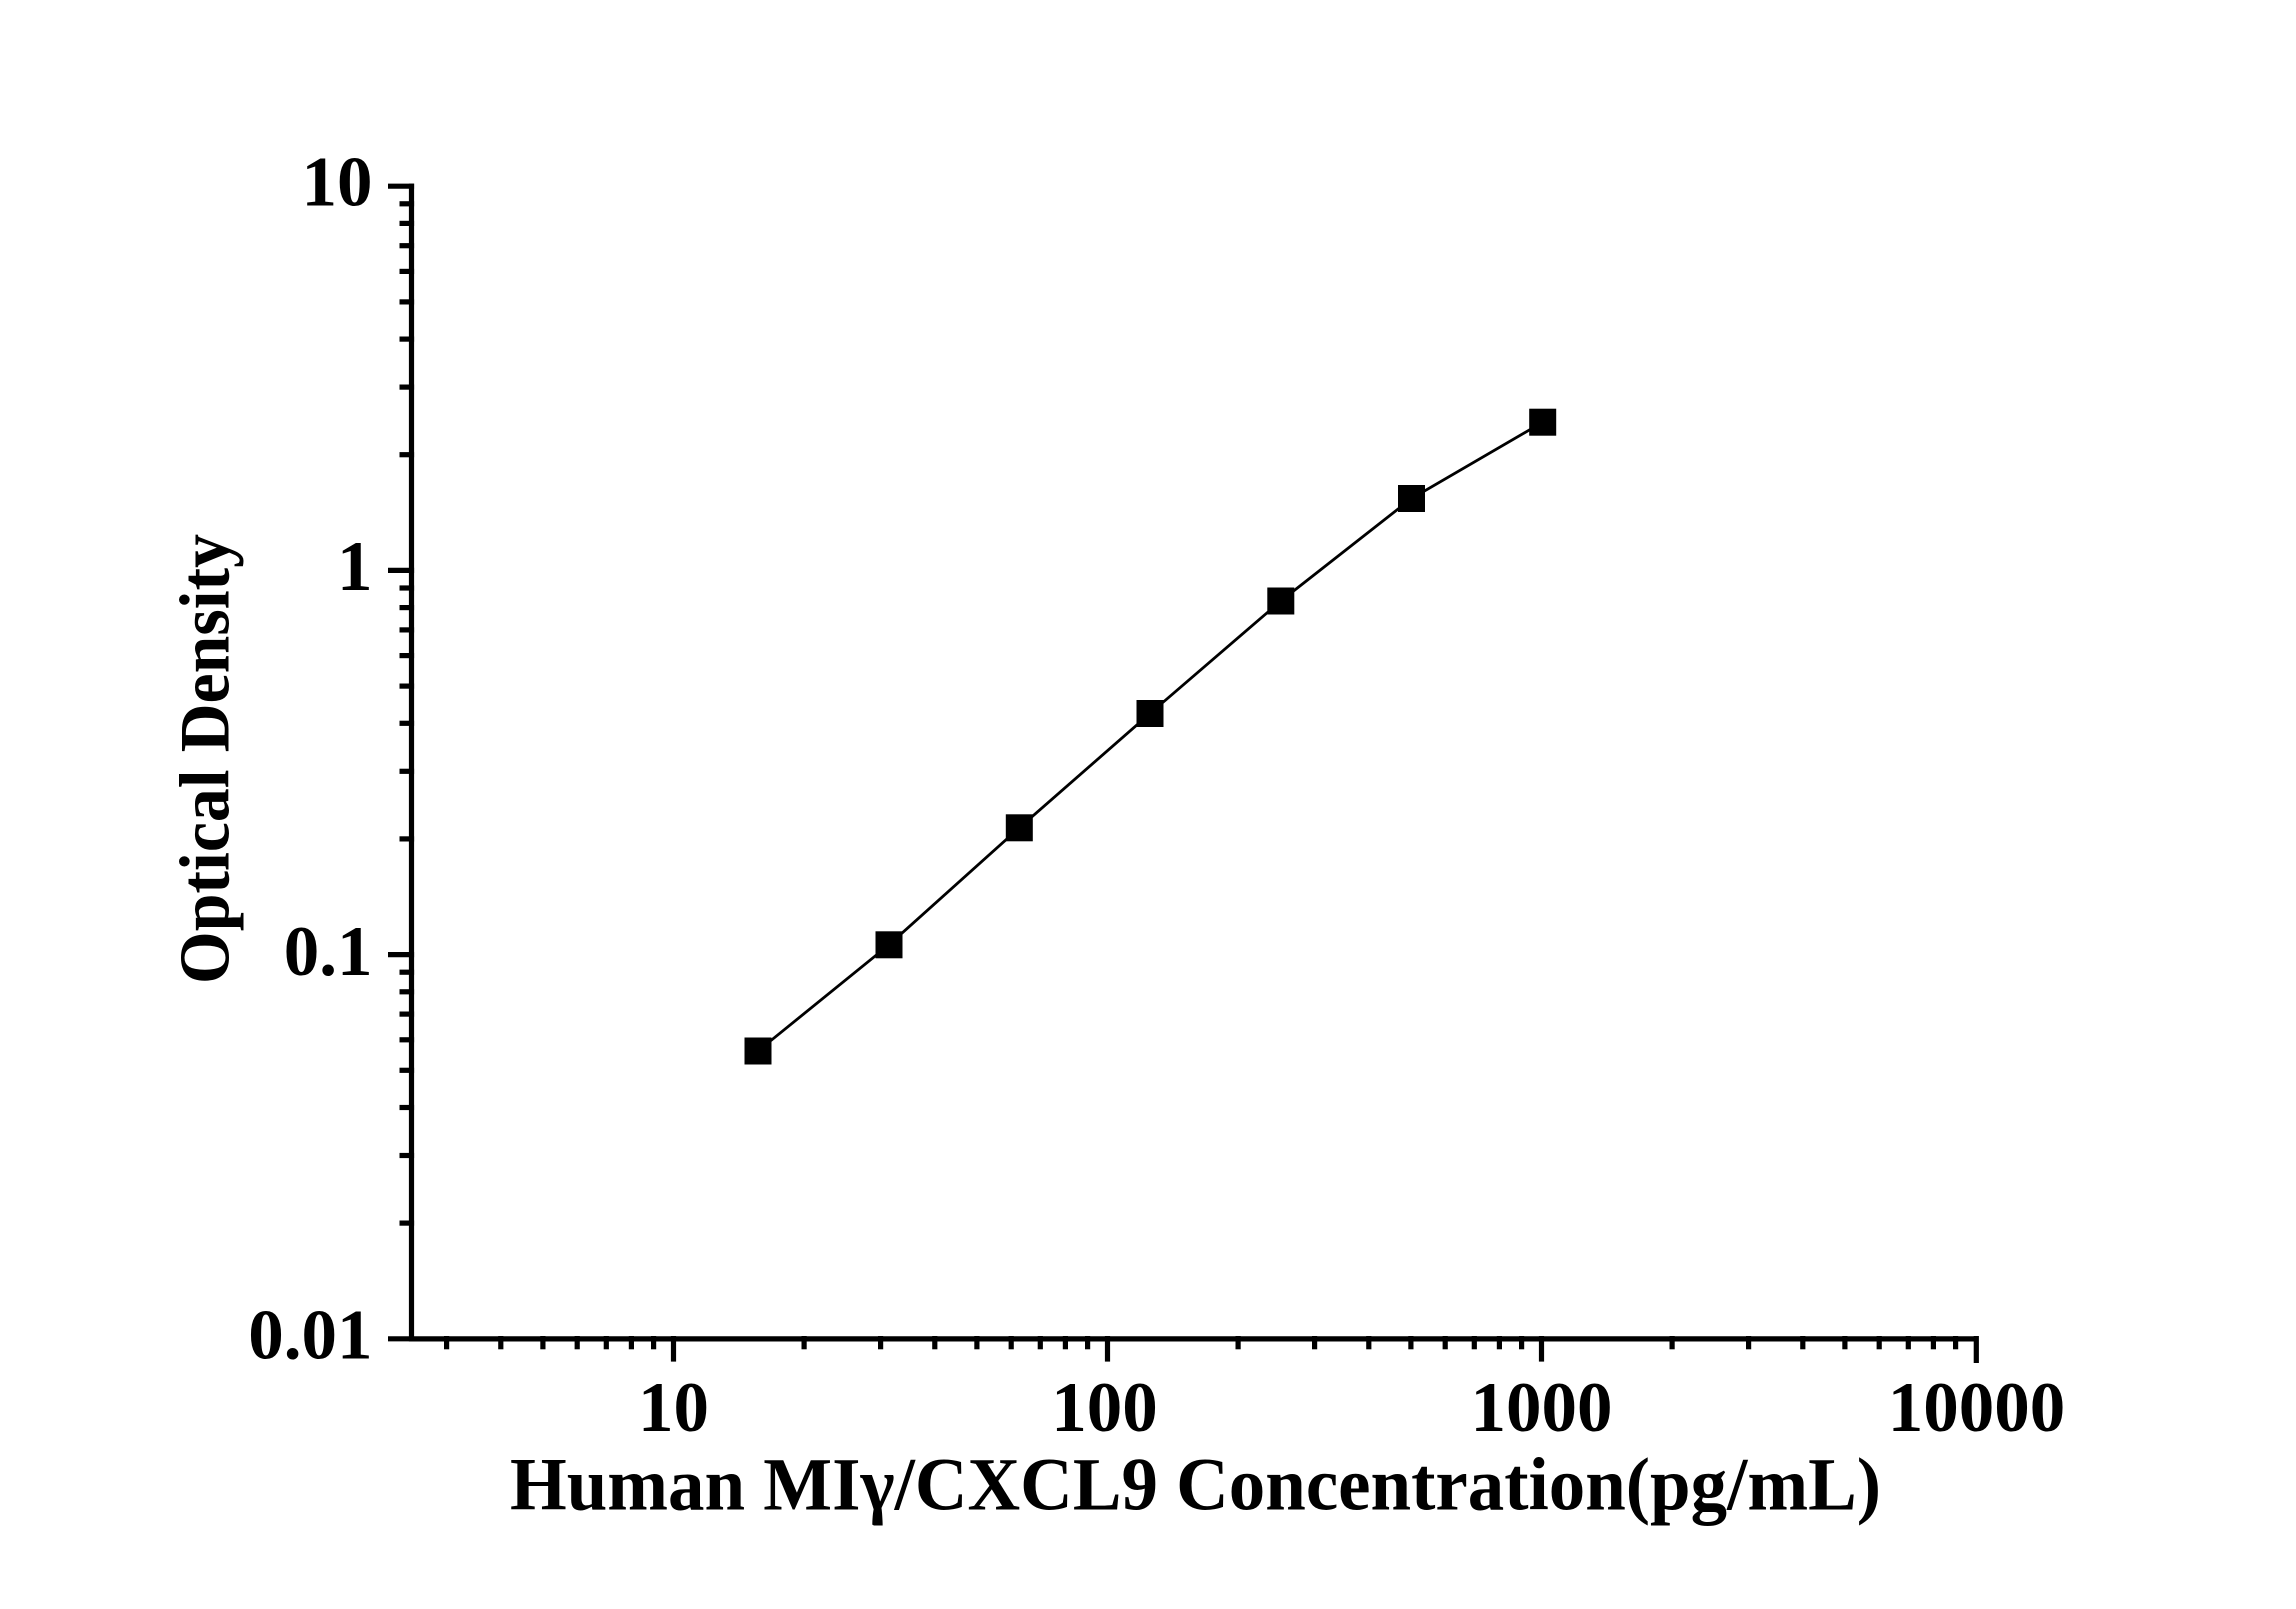 The image size is (2296, 1609). I want to click on svg-text: 10000, so click(1977, 1408).